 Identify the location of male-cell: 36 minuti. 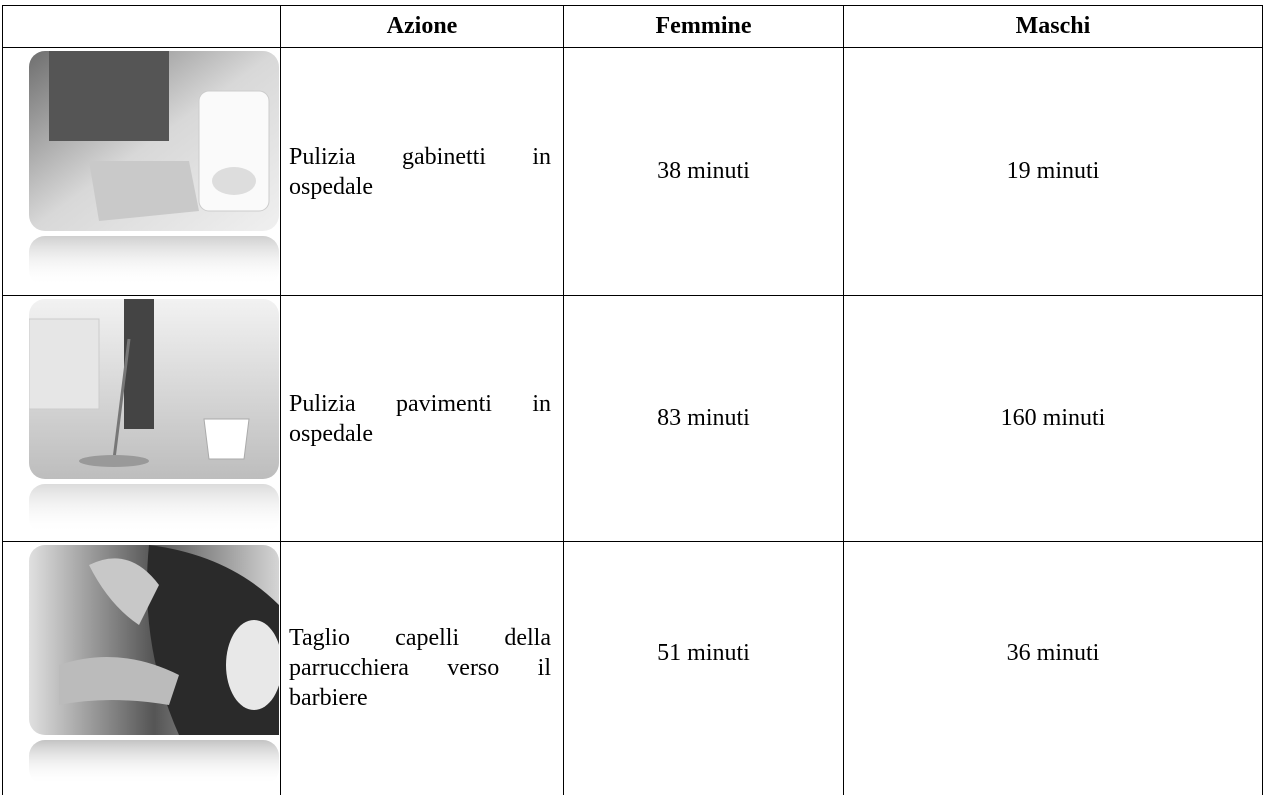
(1053, 668).